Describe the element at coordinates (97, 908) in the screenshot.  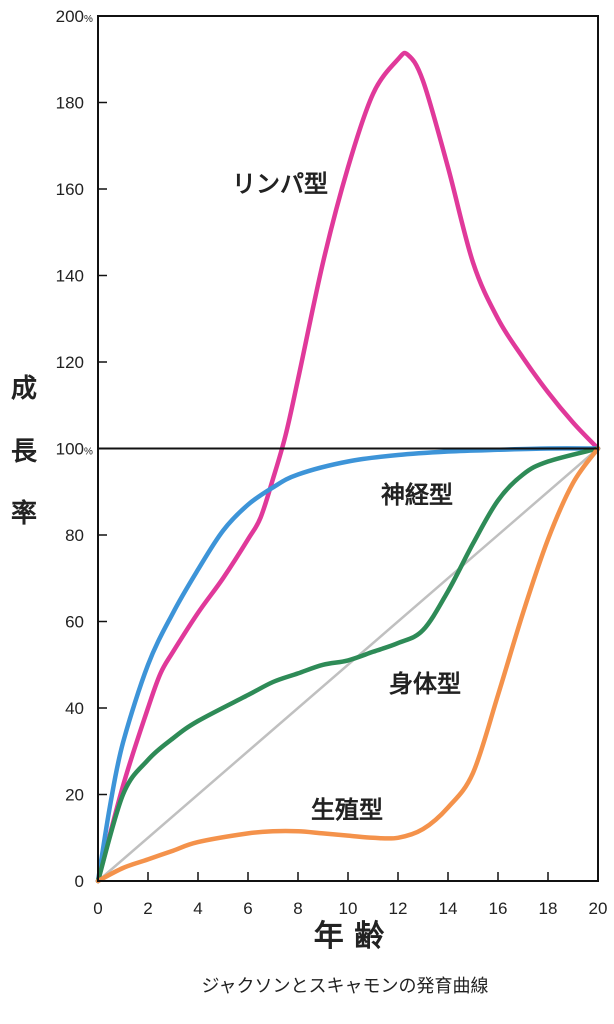
I see `x-tick-label: 0` at that location.